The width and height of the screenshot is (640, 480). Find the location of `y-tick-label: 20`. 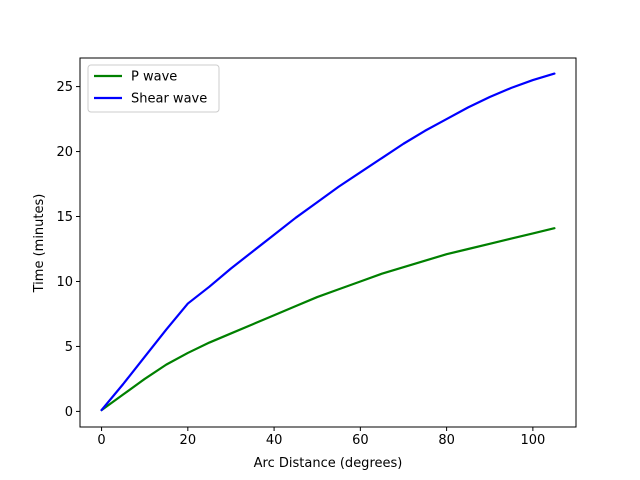

y-tick-label: 20 is located at coordinates (64, 152).